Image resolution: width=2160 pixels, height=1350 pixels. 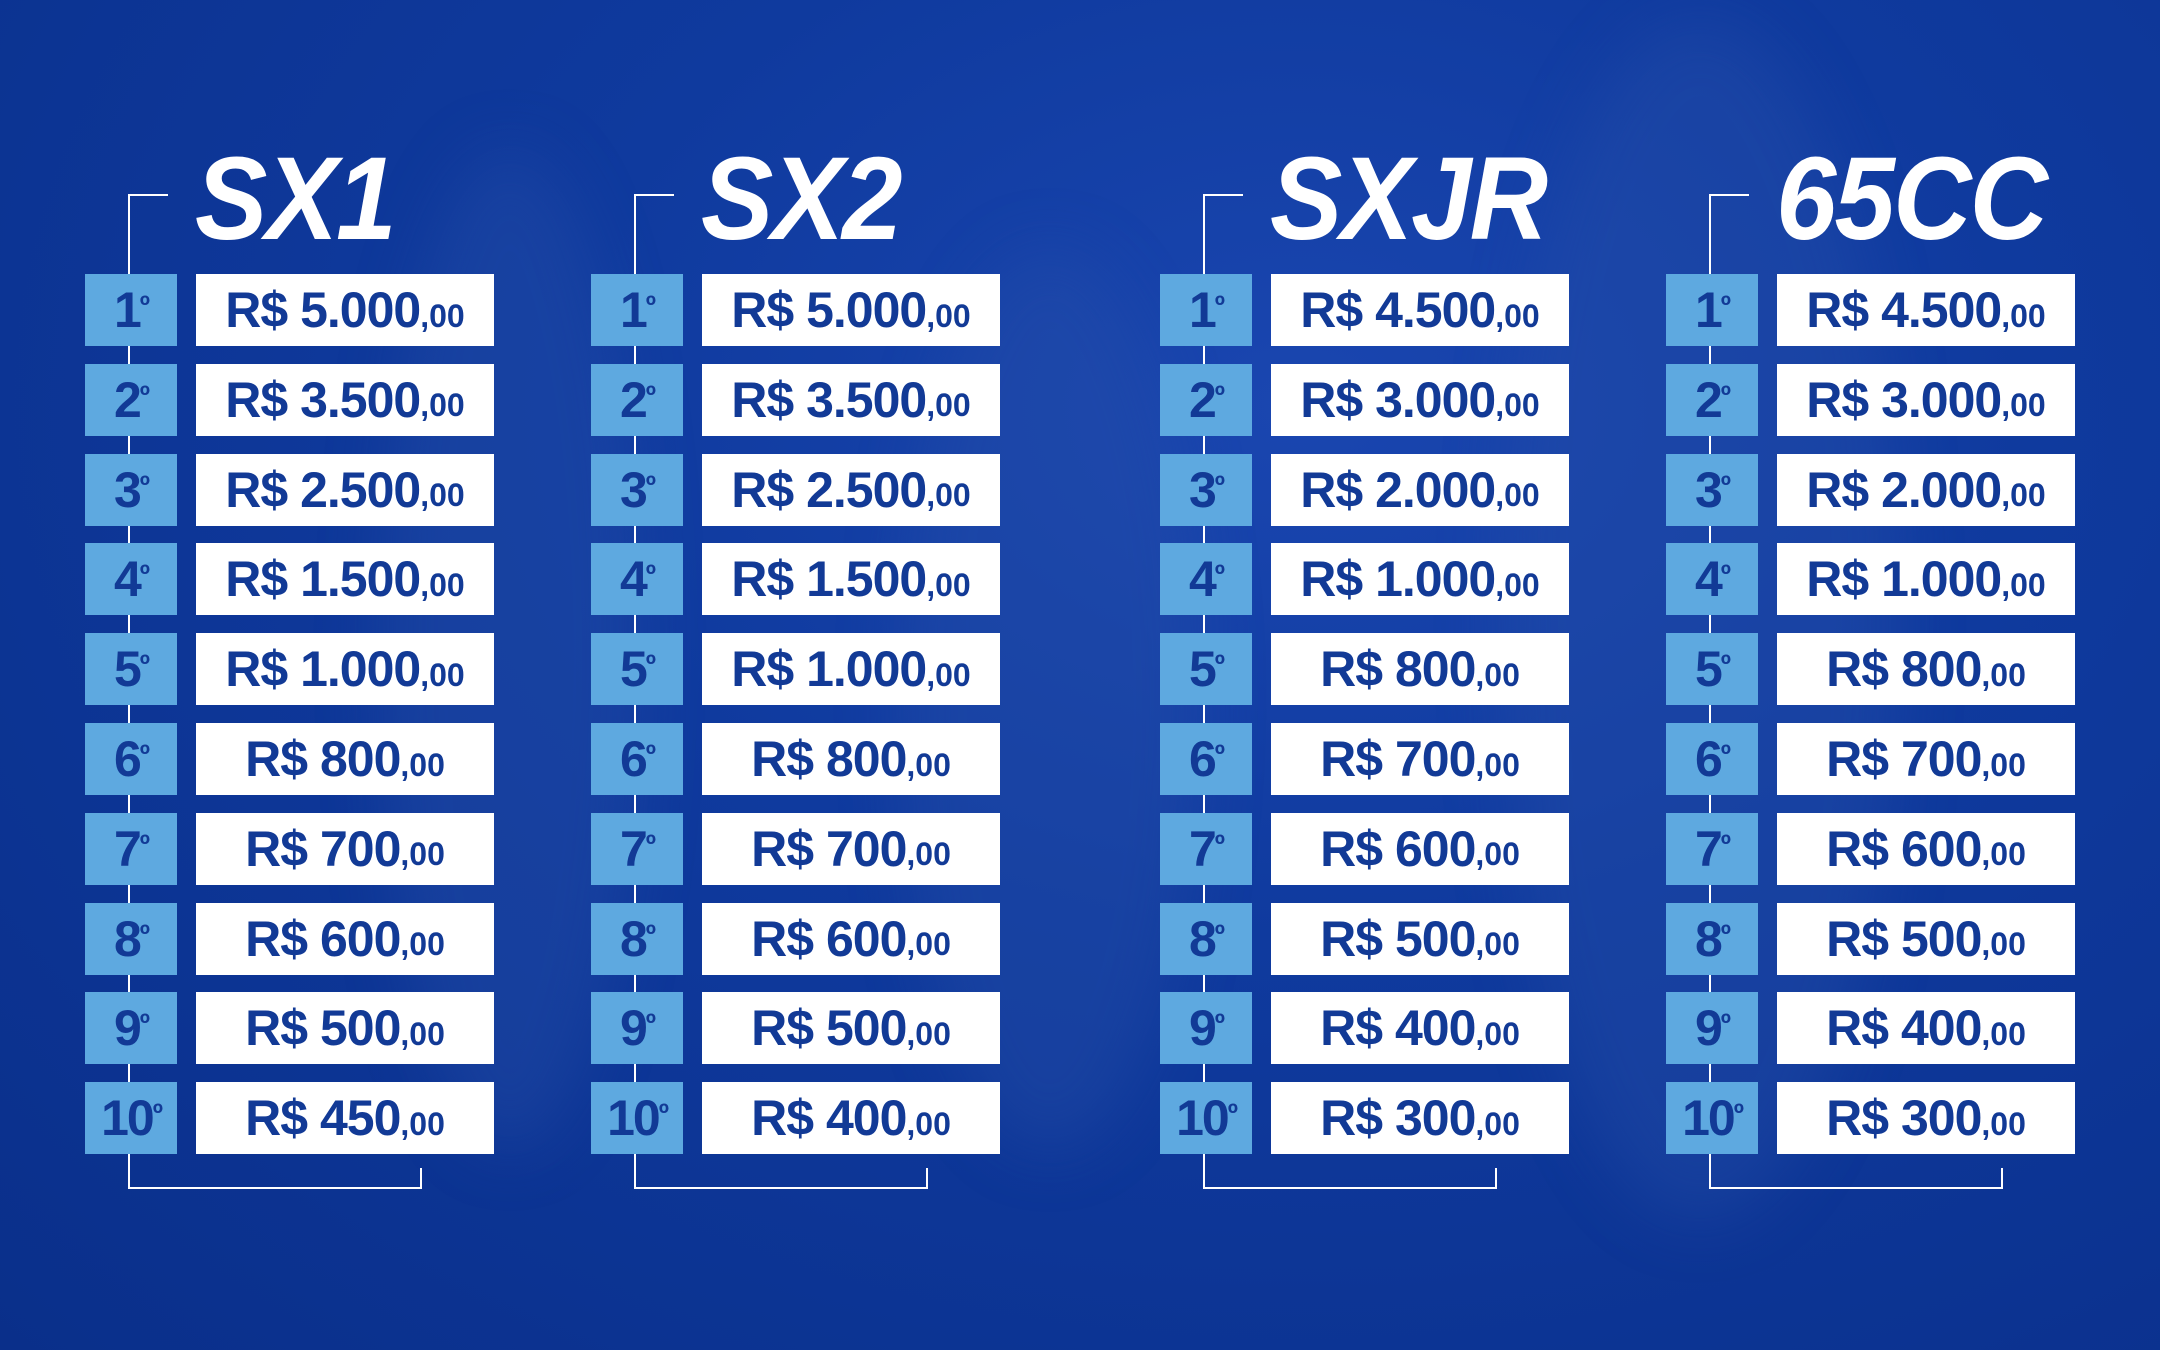 What do you see at coordinates (1398, 489) in the screenshot?
I see `prize-amount: R$ 2.000` at bounding box center [1398, 489].